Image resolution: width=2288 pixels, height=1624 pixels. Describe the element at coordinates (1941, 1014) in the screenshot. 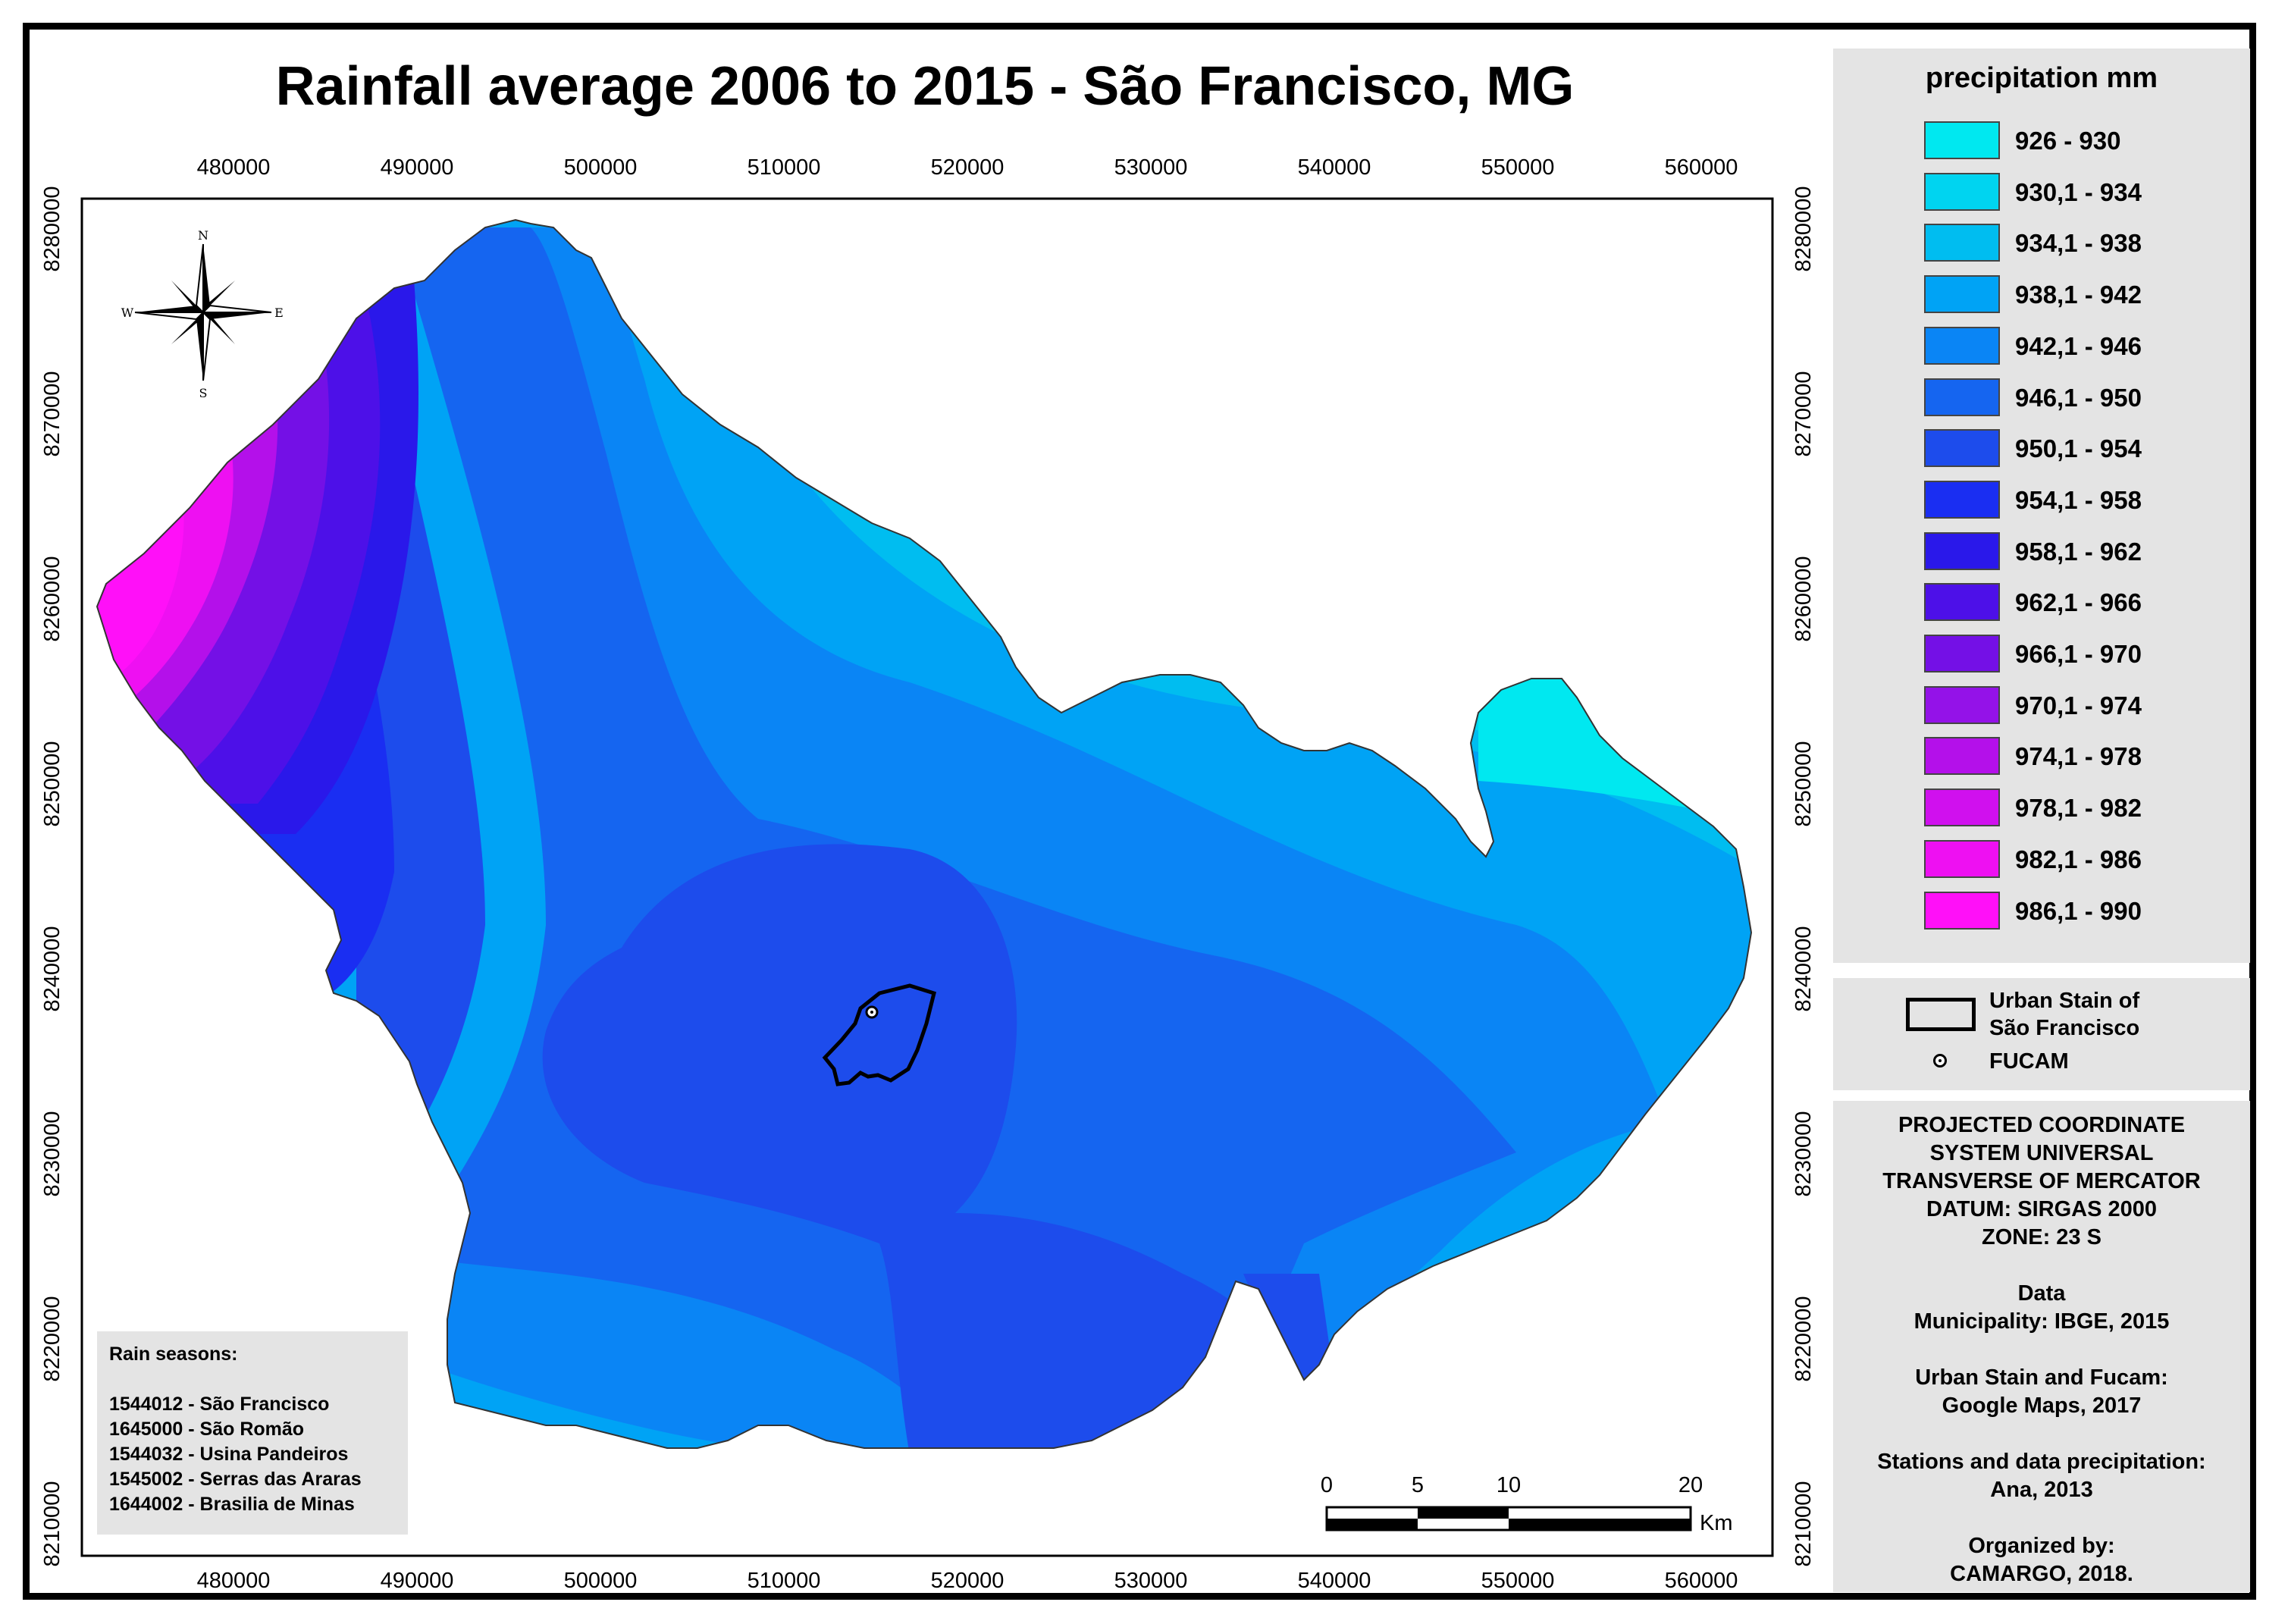

I see `urban-stain-swatch` at that location.